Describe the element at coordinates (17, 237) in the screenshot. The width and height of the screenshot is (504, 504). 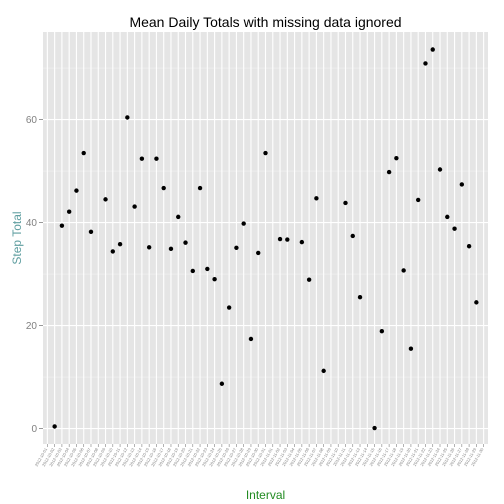
I see `y-axis-label: Step Total` at that location.